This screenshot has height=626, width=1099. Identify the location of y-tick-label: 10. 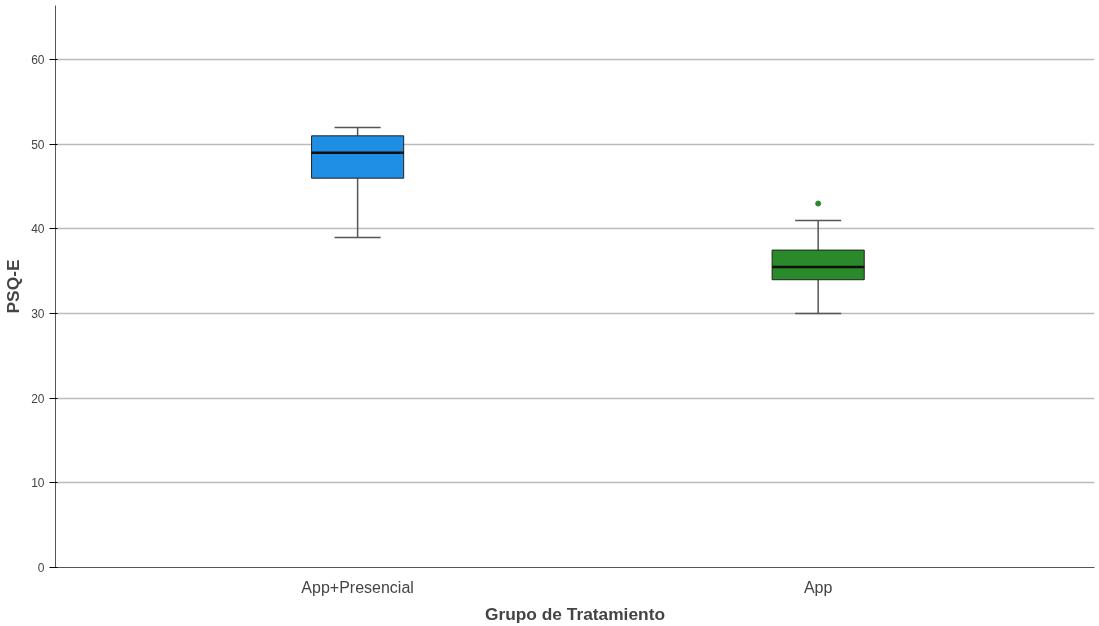
(38, 483).